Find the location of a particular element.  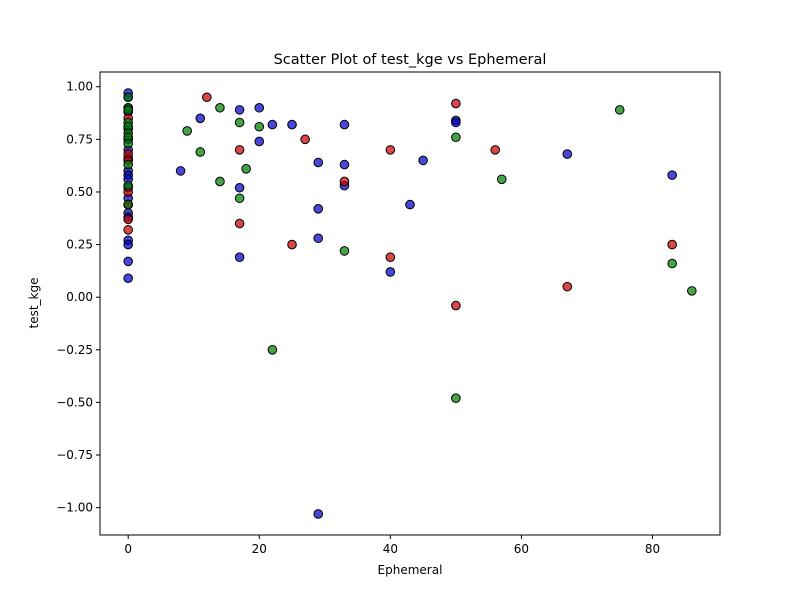

x-tick-label: 20 is located at coordinates (259, 549).